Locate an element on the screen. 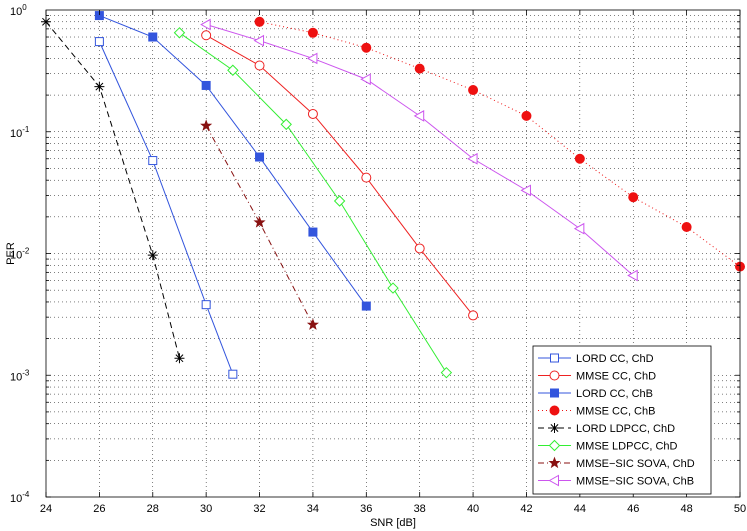 This screenshot has width=747, height=531. y-tick-label: 10⁻² is located at coordinates (20, 254).